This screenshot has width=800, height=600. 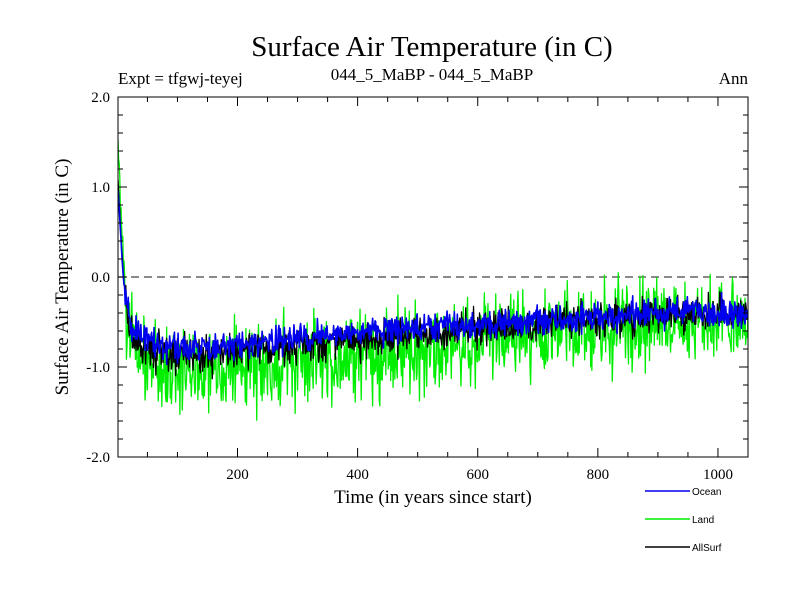 I want to click on x-tick-label: 200, so click(x=237, y=475).